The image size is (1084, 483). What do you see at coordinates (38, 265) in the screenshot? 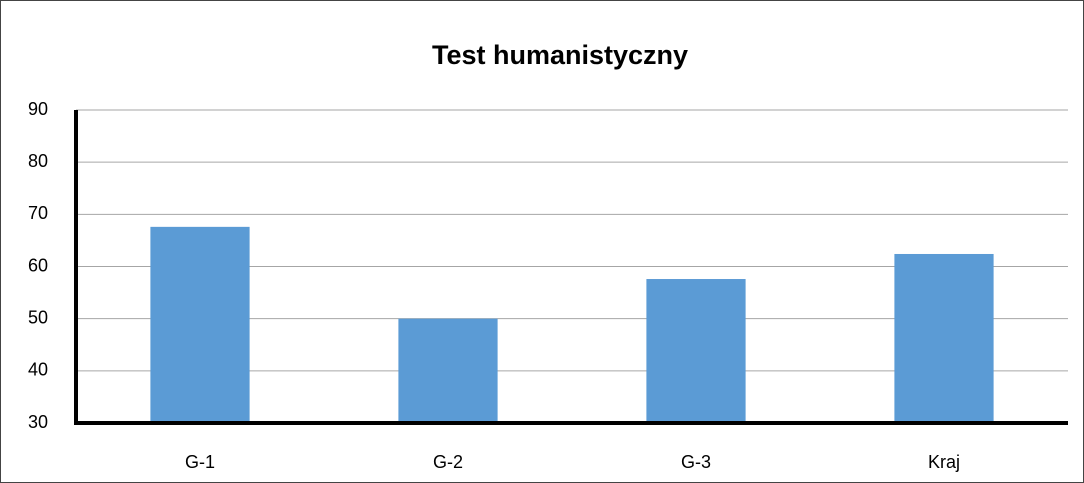
I see `y-tick-label: 60` at bounding box center [38, 265].